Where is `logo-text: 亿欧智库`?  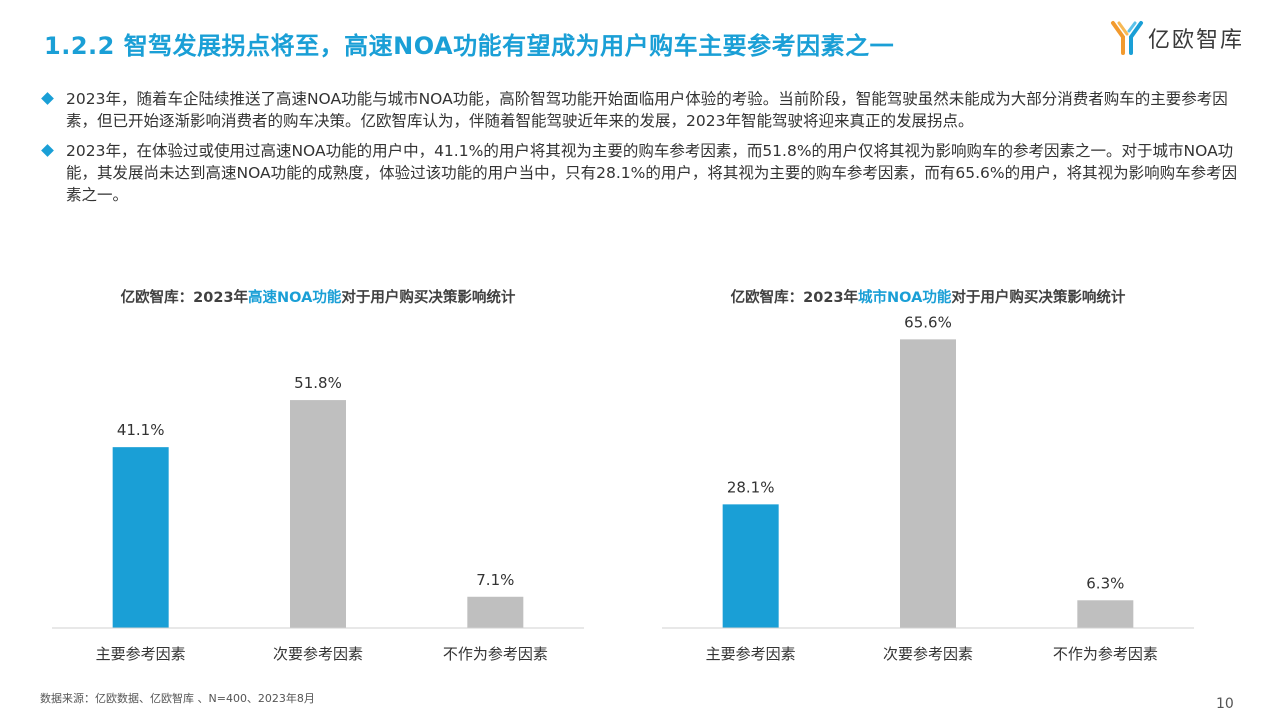 logo-text: 亿欧智库 is located at coordinates (1196, 40).